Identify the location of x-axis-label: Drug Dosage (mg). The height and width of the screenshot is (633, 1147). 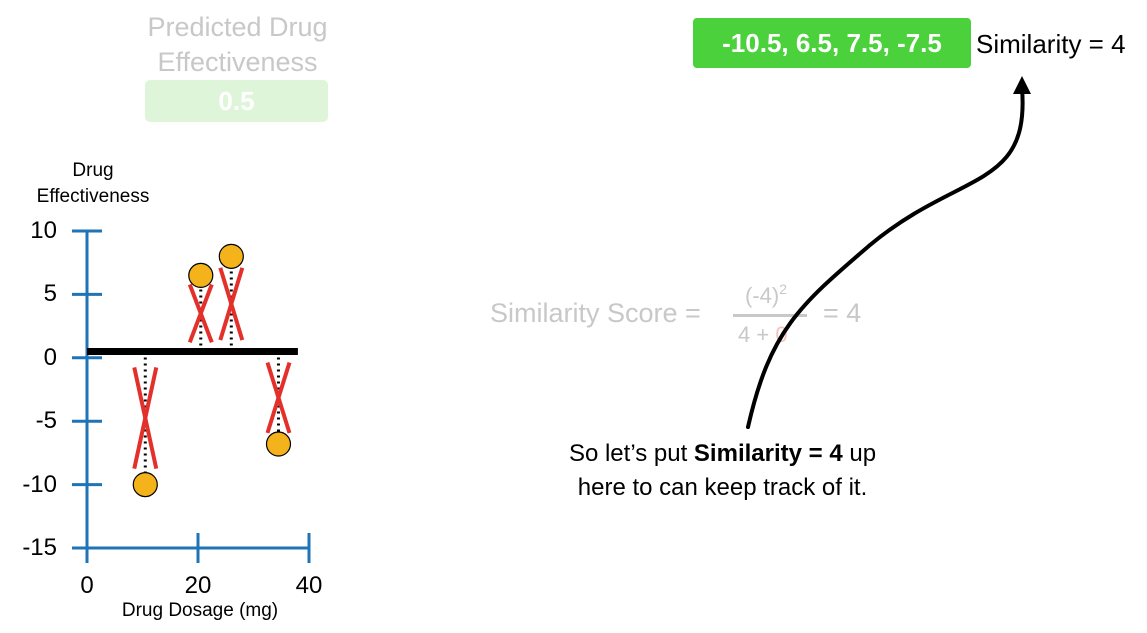
(200, 610).